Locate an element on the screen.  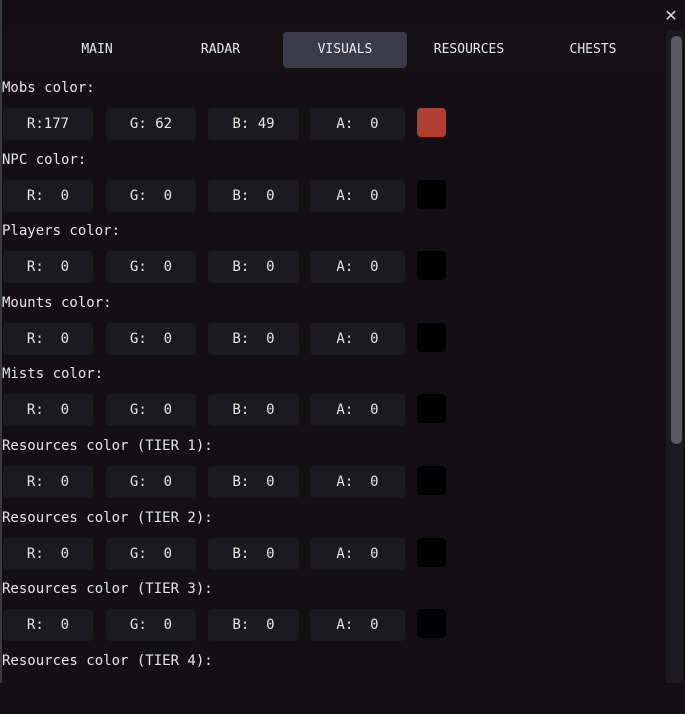
tab-chests: CHESTS is located at coordinates (593, 49).